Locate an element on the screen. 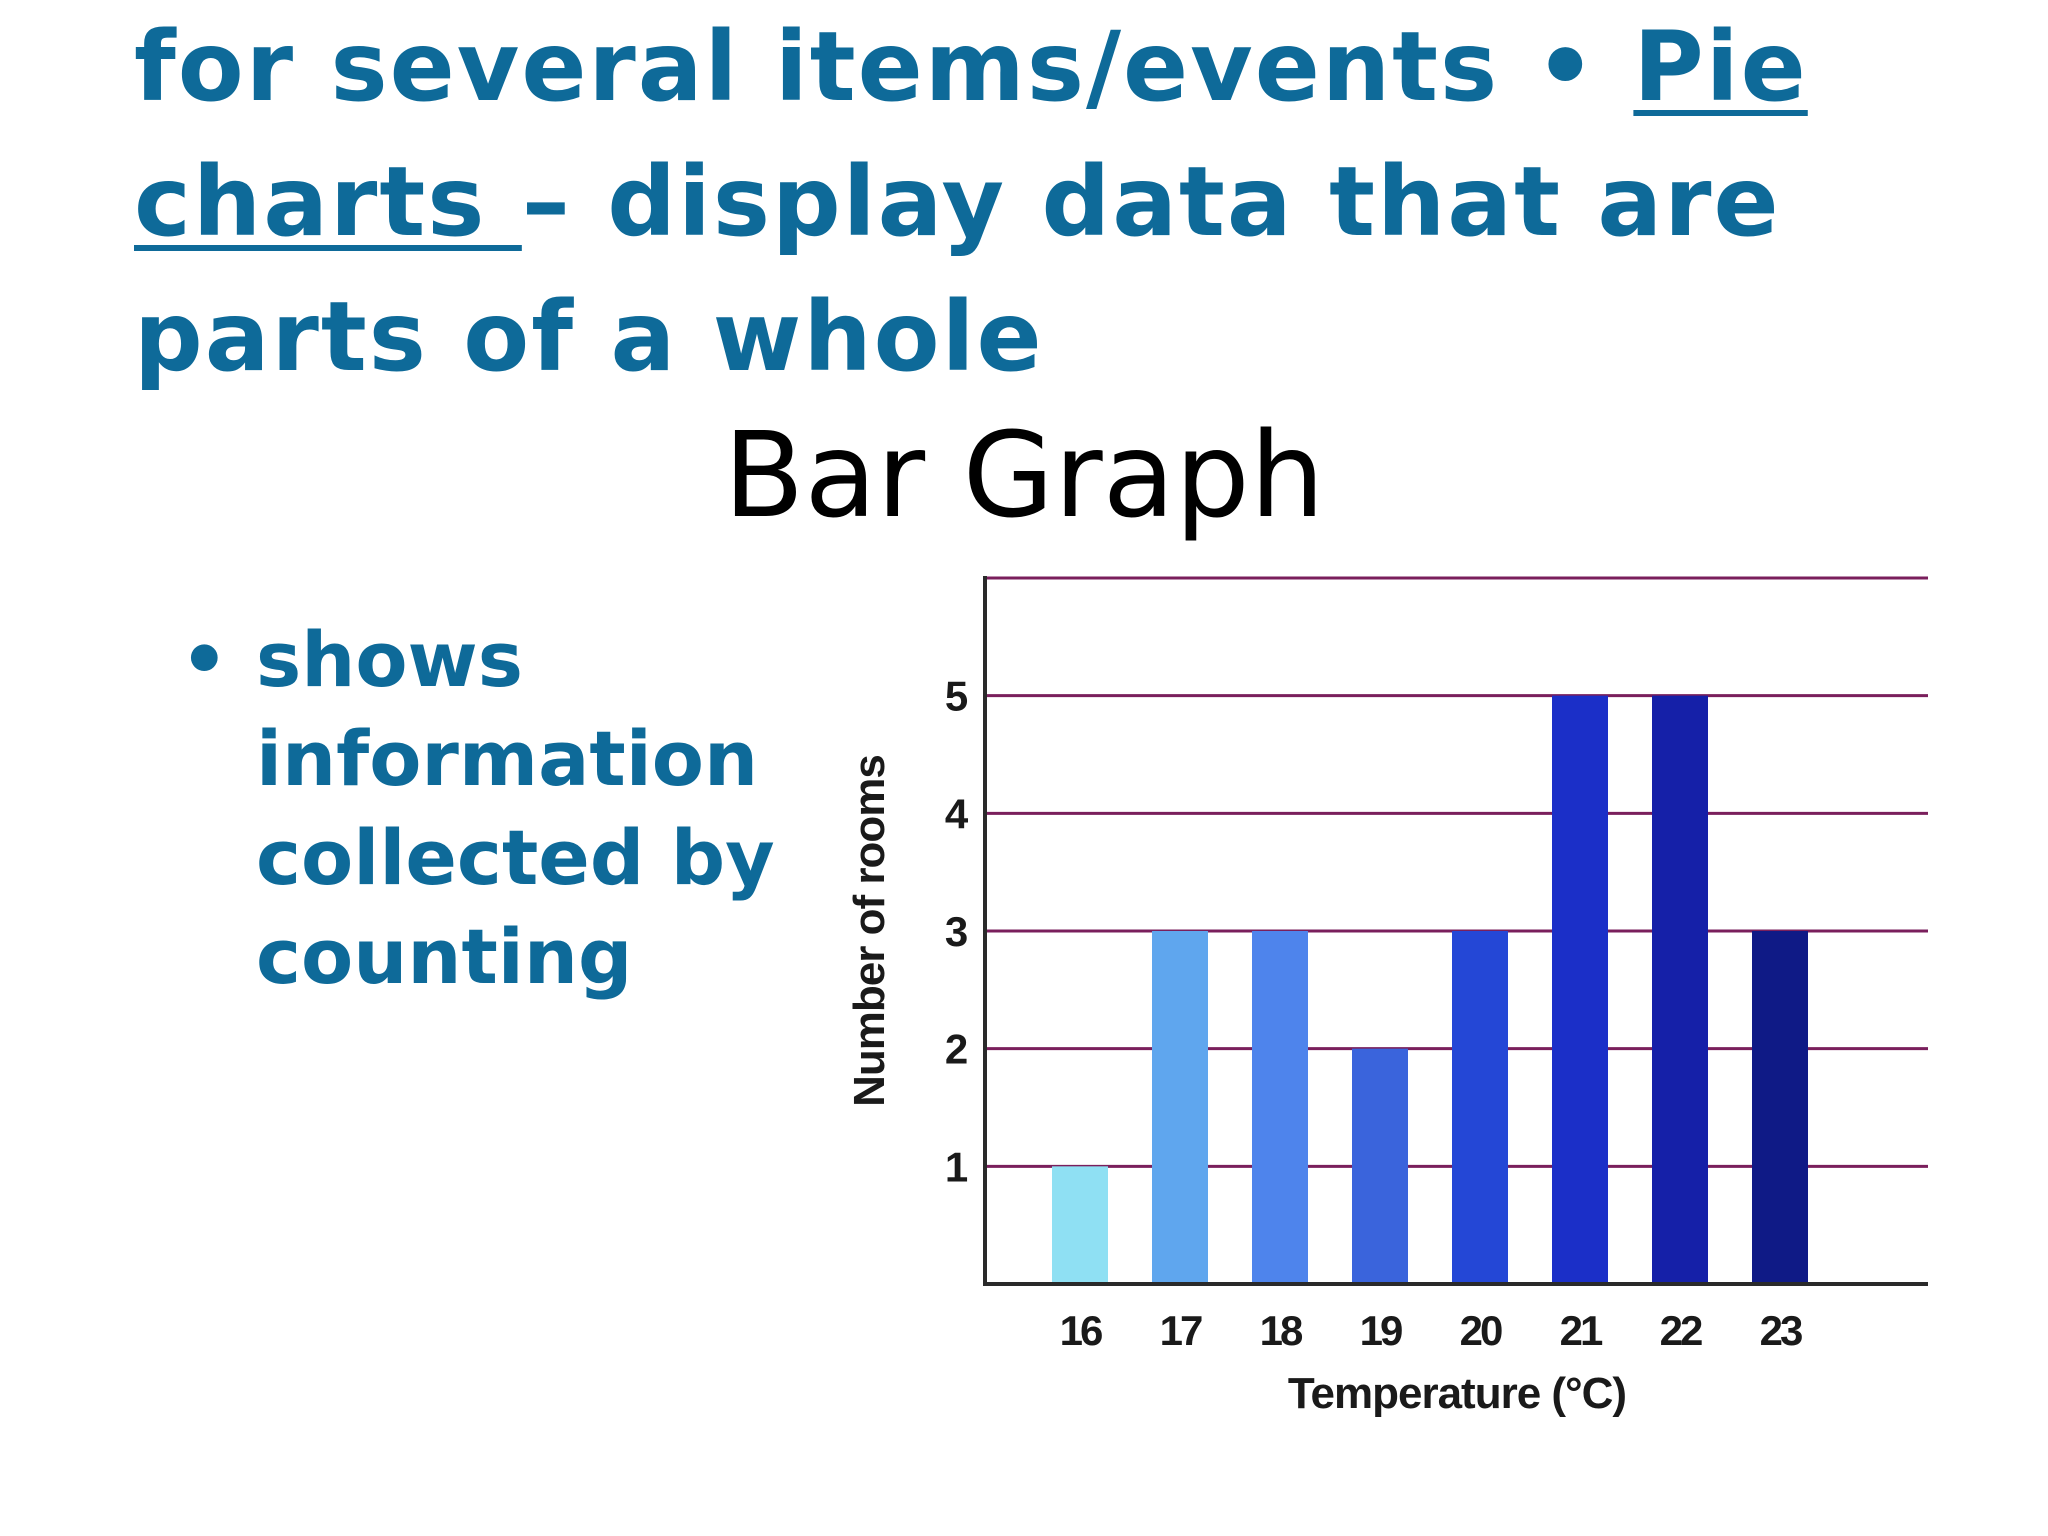 This screenshot has width=2048, height=1536. y-tick-label: 1 is located at coordinates (956, 1166).